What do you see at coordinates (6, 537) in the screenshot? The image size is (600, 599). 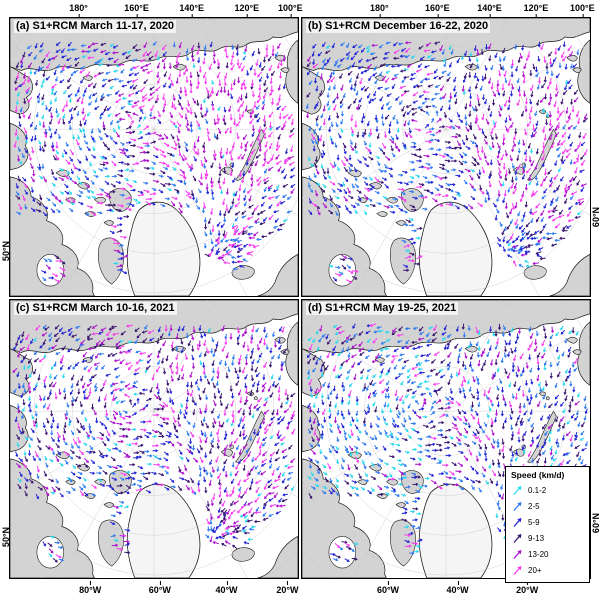 I see `lat-label-left-c: 50°N` at bounding box center [6, 537].